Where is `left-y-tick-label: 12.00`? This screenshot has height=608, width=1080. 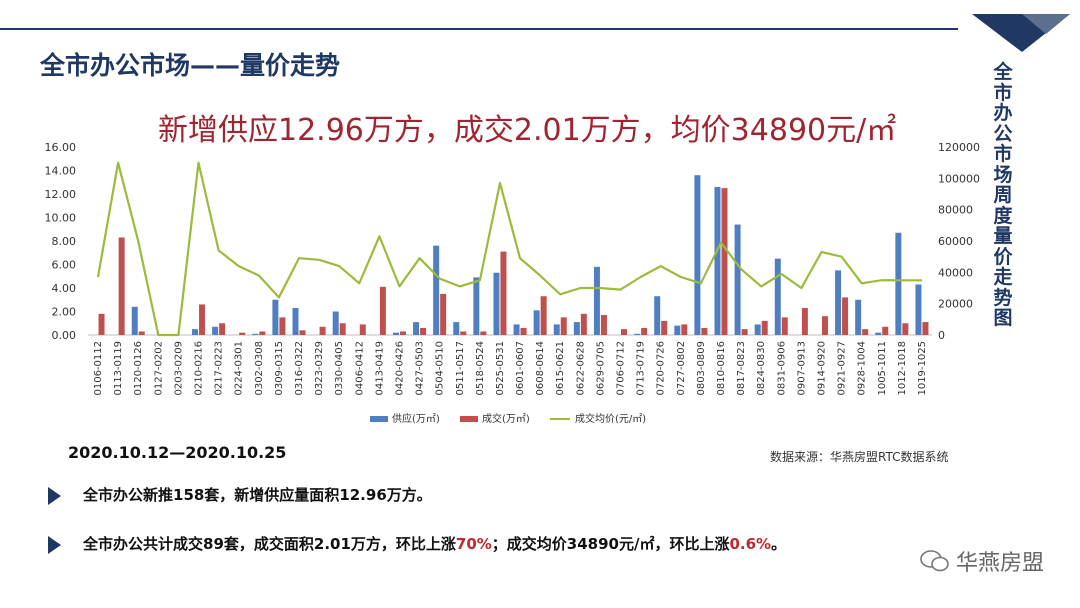
left-y-tick-label: 12.00 is located at coordinates (61, 194).